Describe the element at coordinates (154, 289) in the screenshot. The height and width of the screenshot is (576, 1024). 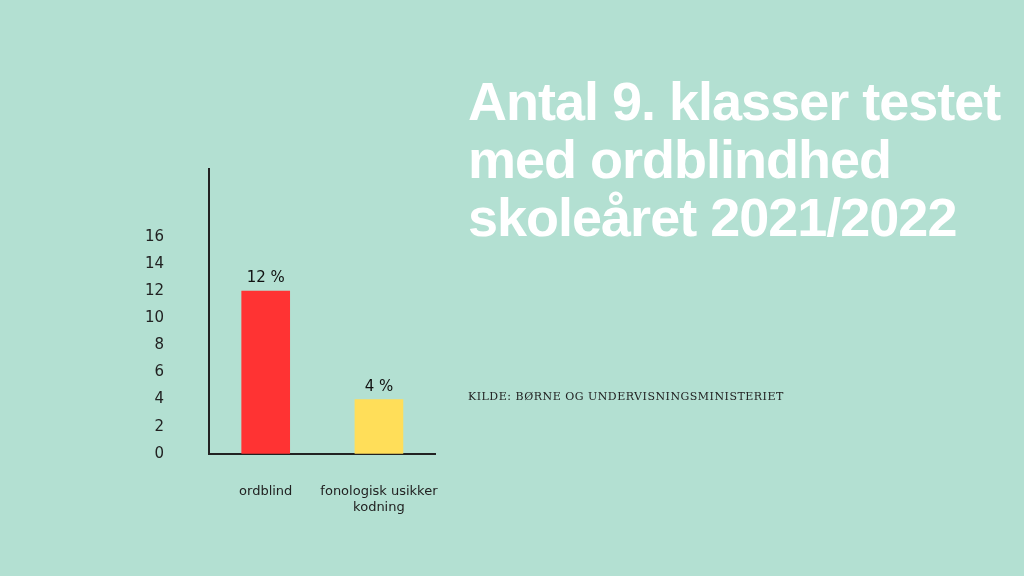
I see `y-tick-label: 12` at that location.